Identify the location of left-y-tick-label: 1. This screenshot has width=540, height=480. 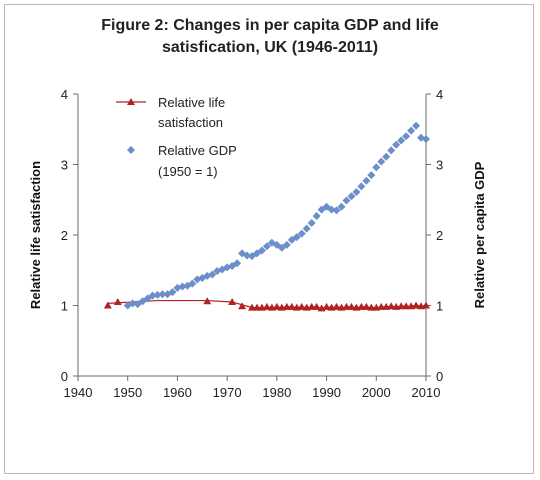
(64, 306).